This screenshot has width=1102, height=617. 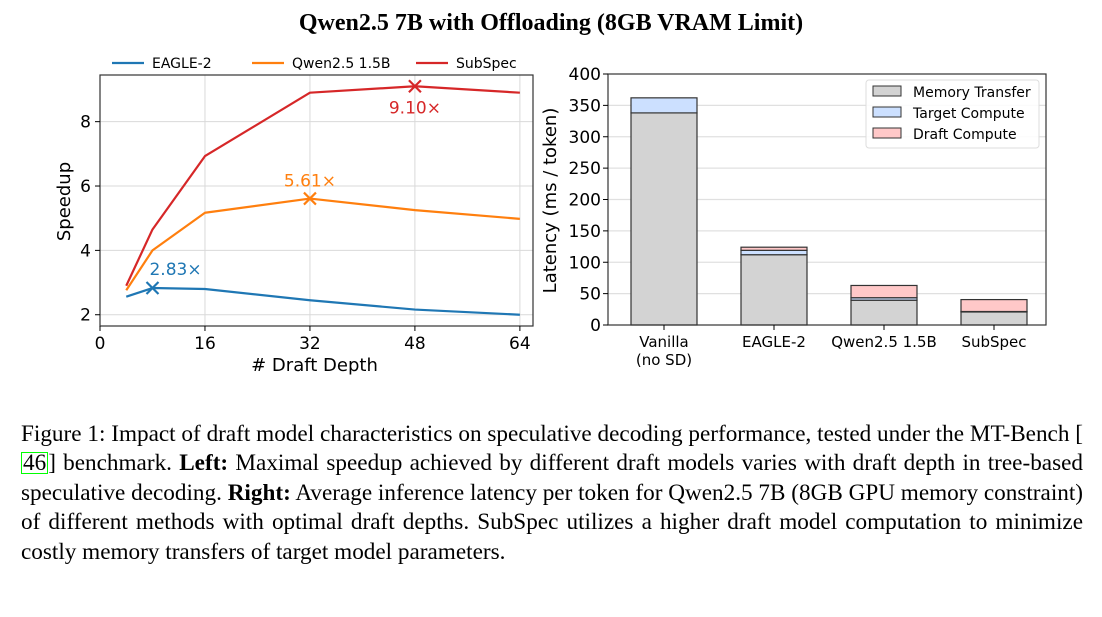 I want to click on x-tick-label: Qwen2.5 1.5B, so click(x=884, y=342).